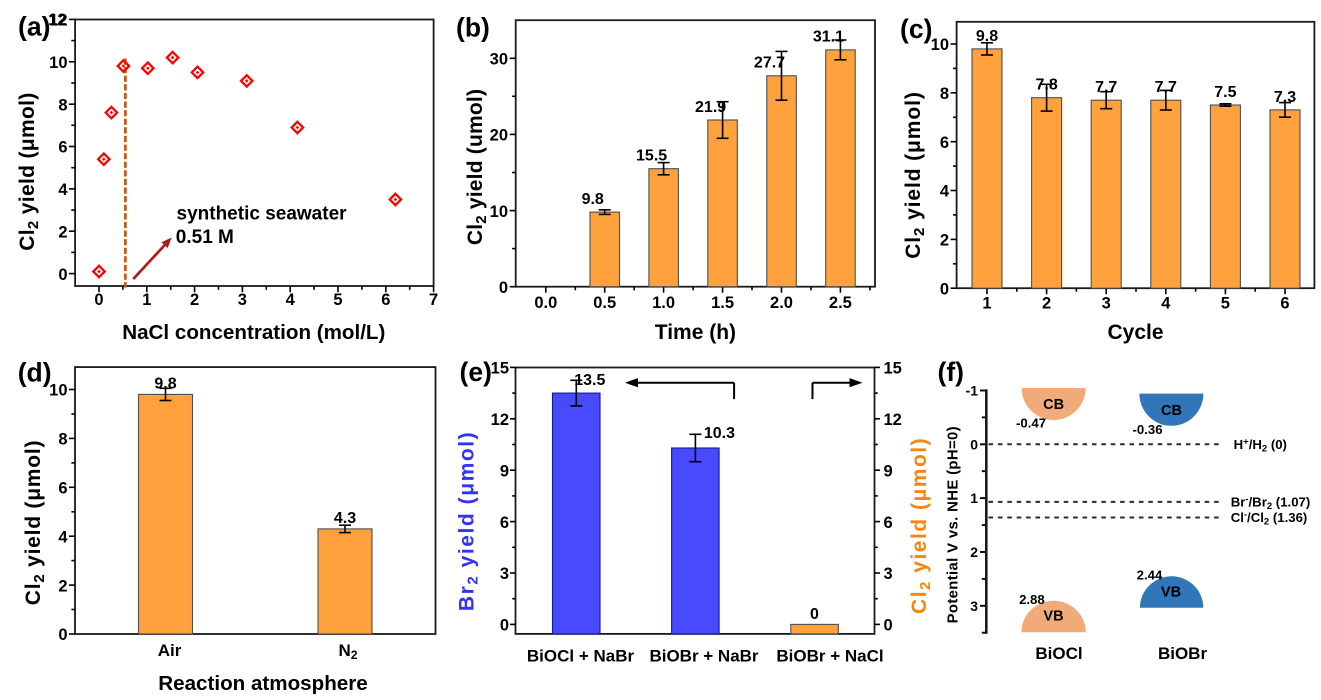  What do you see at coordinates (781, 303) in the screenshot?
I see `svg-text: 2.0` at bounding box center [781, 303].